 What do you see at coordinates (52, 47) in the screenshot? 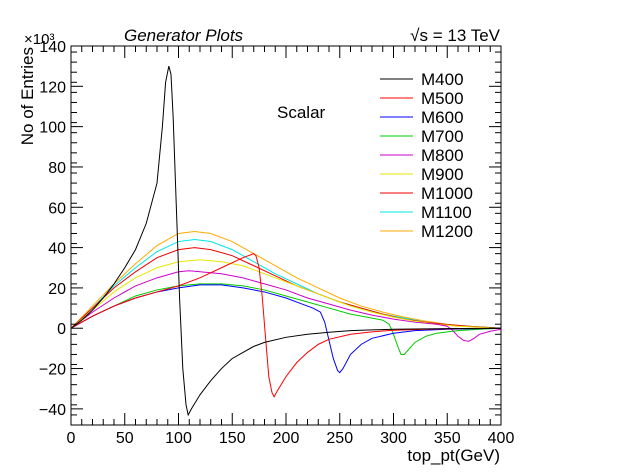
I see `y-tick-label: 140` at bounding box center [52, 47].